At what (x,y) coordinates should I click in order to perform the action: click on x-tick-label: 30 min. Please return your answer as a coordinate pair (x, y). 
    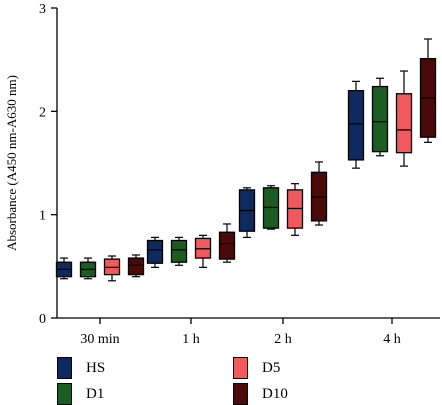
    Looking at the image, I should click on (99, 339).